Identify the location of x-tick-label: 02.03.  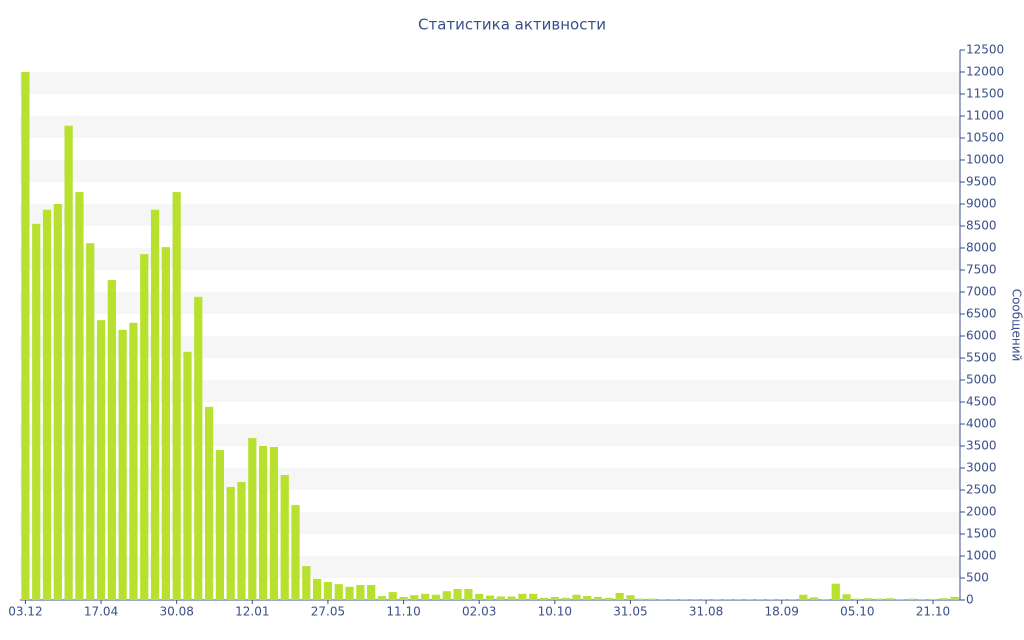
(479, 612).